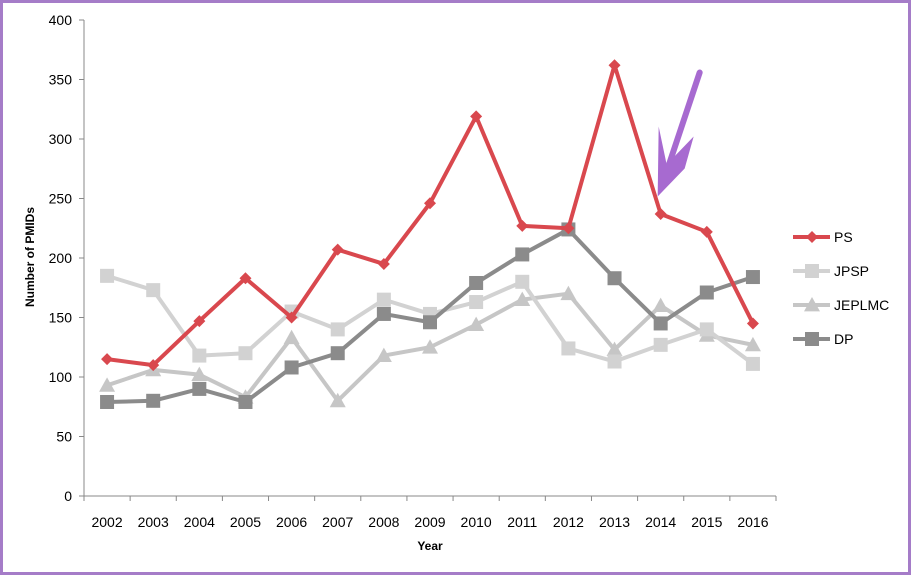 The width and height of the screenshot is (911, 575). Describe the element at coordinates (61, 20) in the screenshot. I see `y-tick-label: 400` at that location.